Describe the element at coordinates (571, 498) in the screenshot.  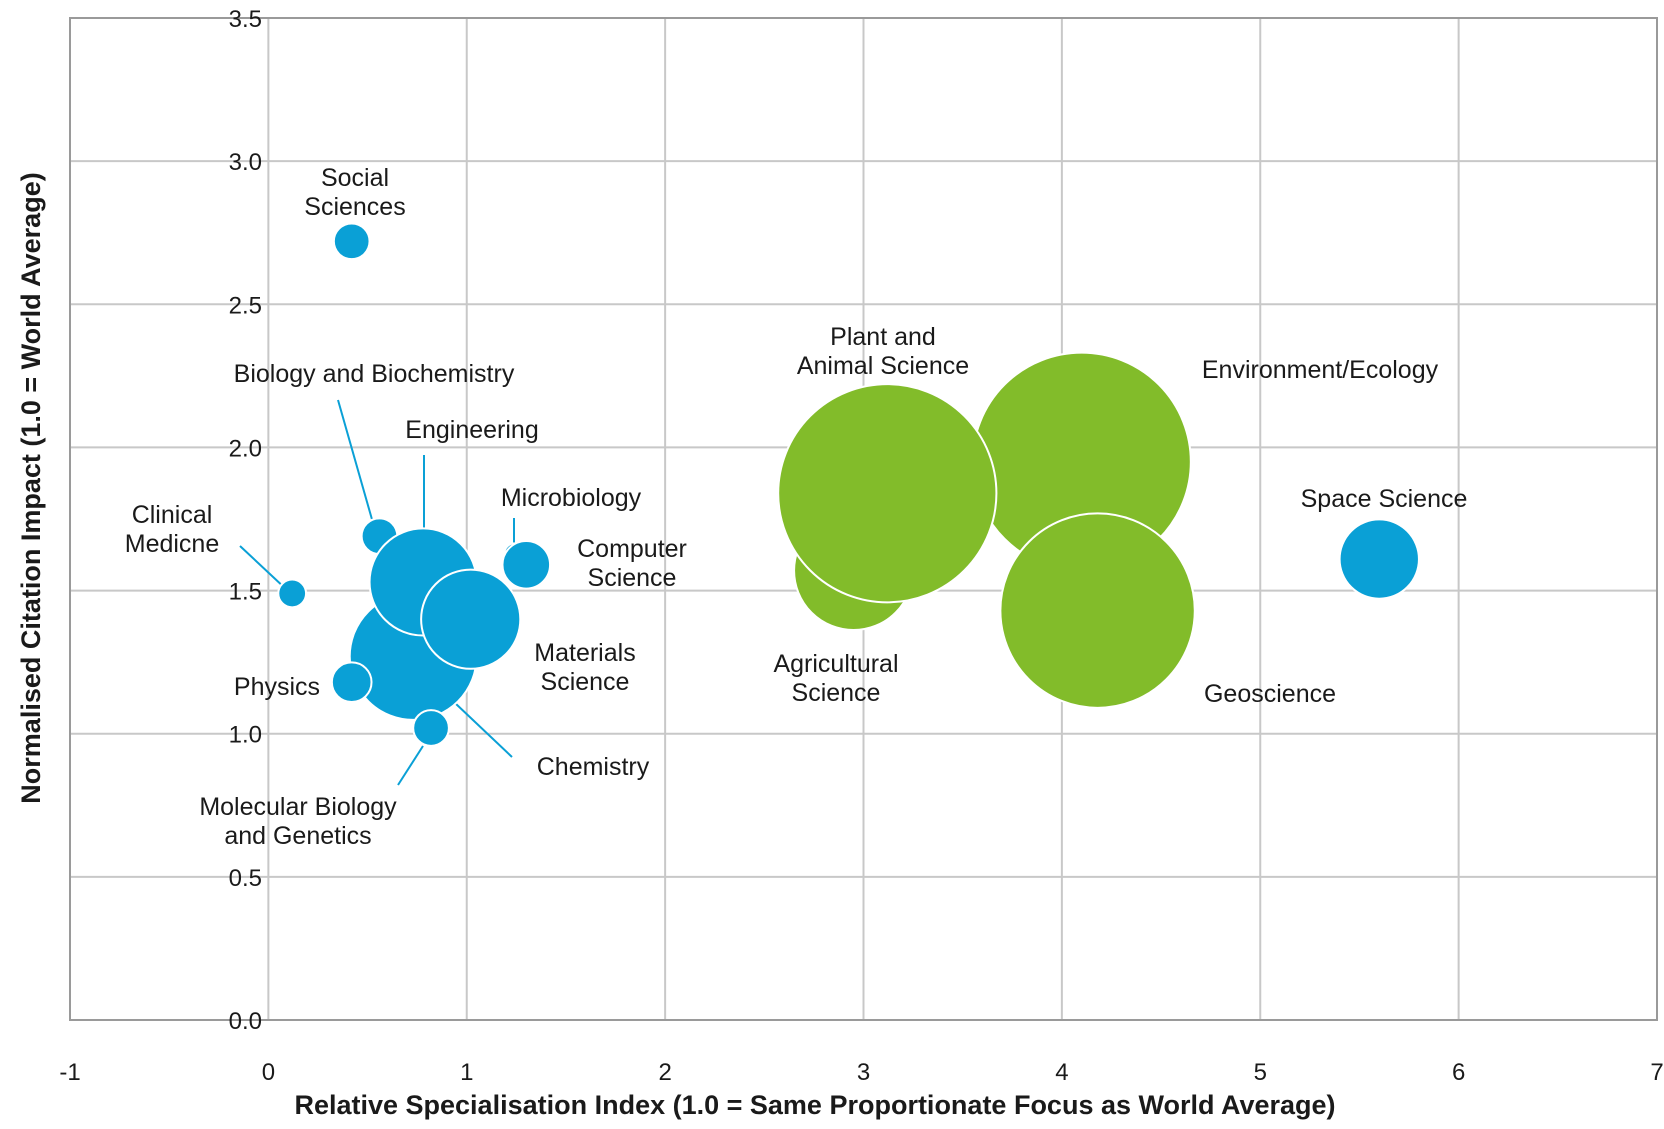
I see `label-microbiology: Microbiology` at that location.